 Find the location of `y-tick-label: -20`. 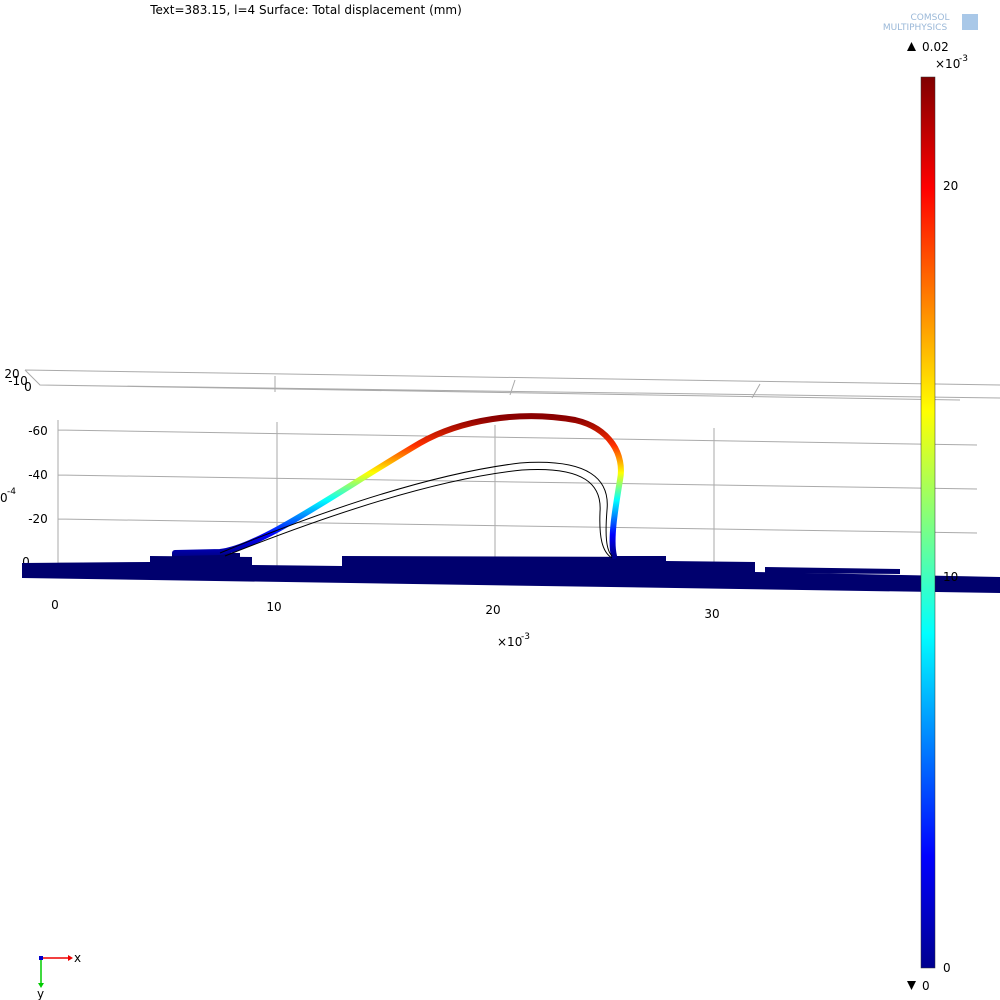

y-tick-label: -20 is located at coordinates (38, 519).